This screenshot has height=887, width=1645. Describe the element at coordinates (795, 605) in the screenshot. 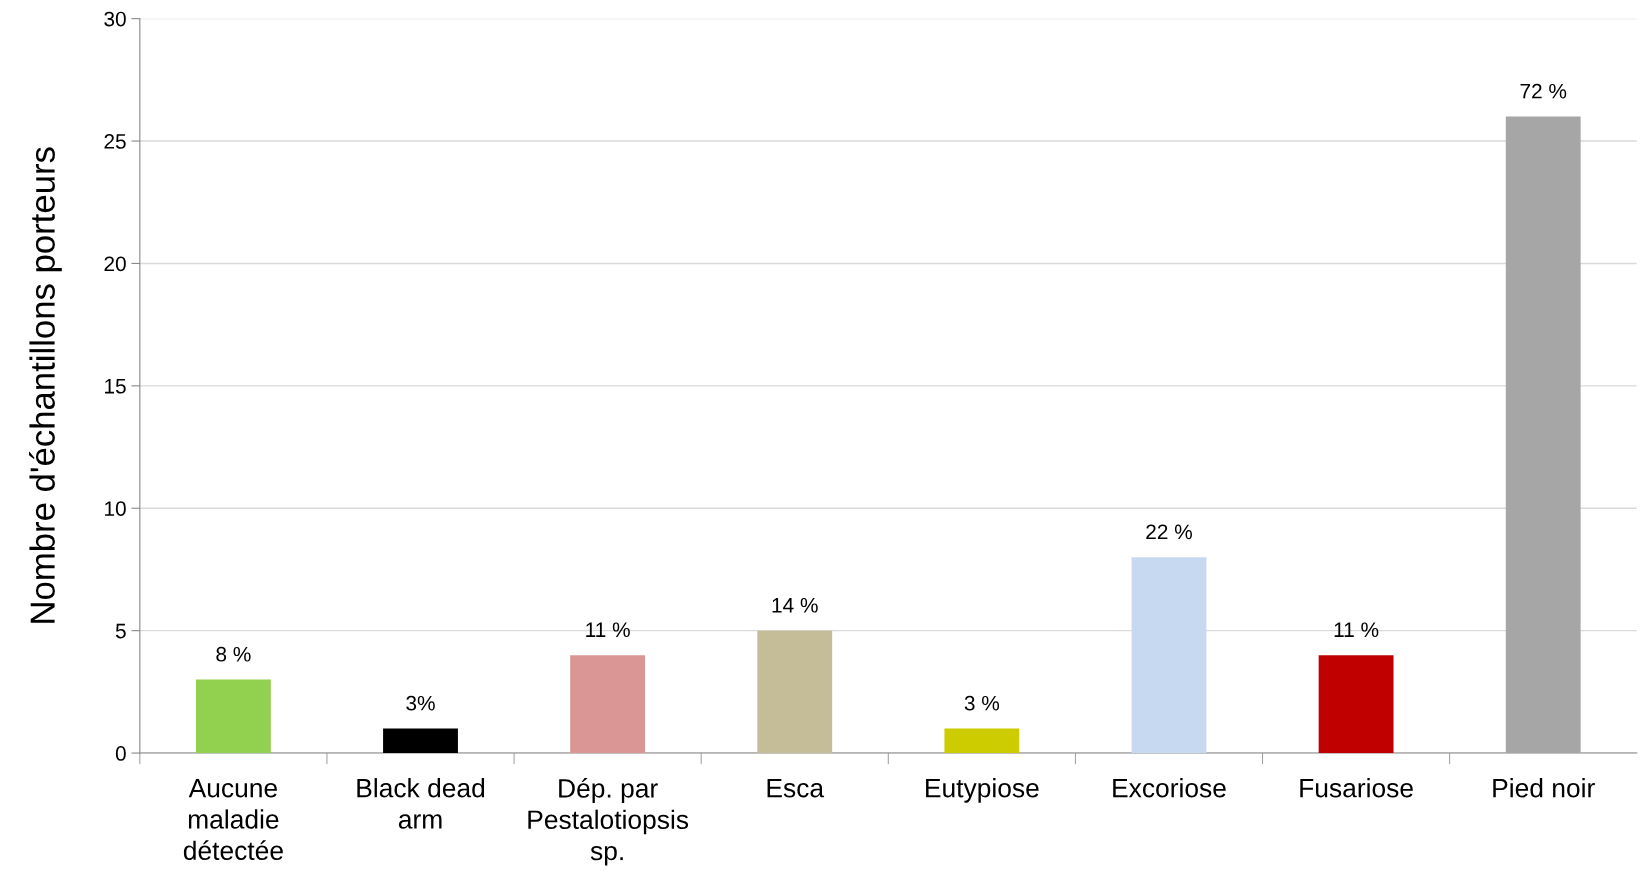

I see `annotation: 14 %` at that location.